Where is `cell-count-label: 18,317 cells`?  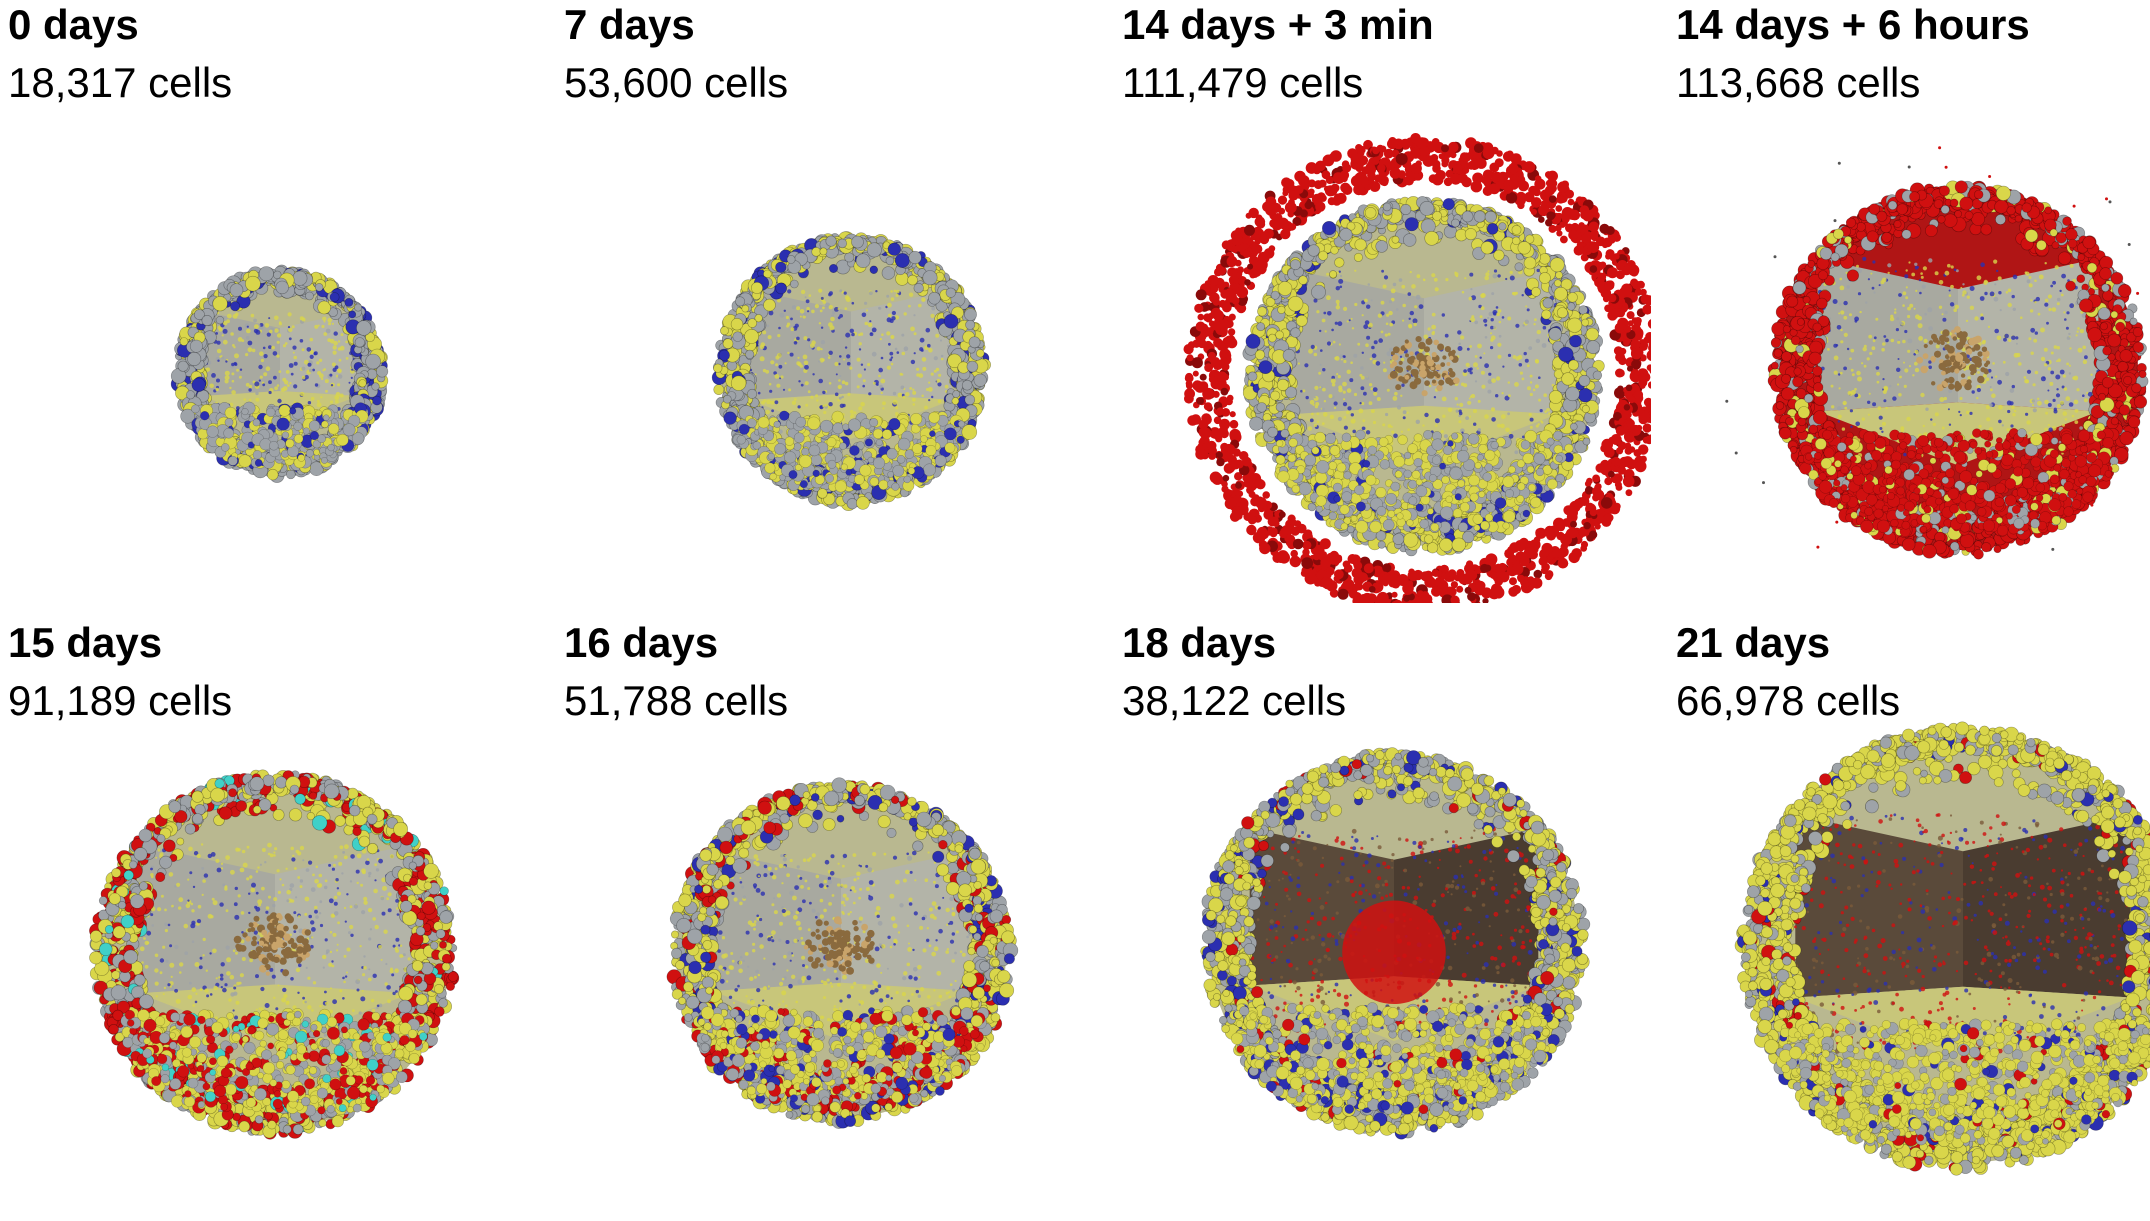 cell-count-label: 18,317 cells is located at coordinates (120, 83).